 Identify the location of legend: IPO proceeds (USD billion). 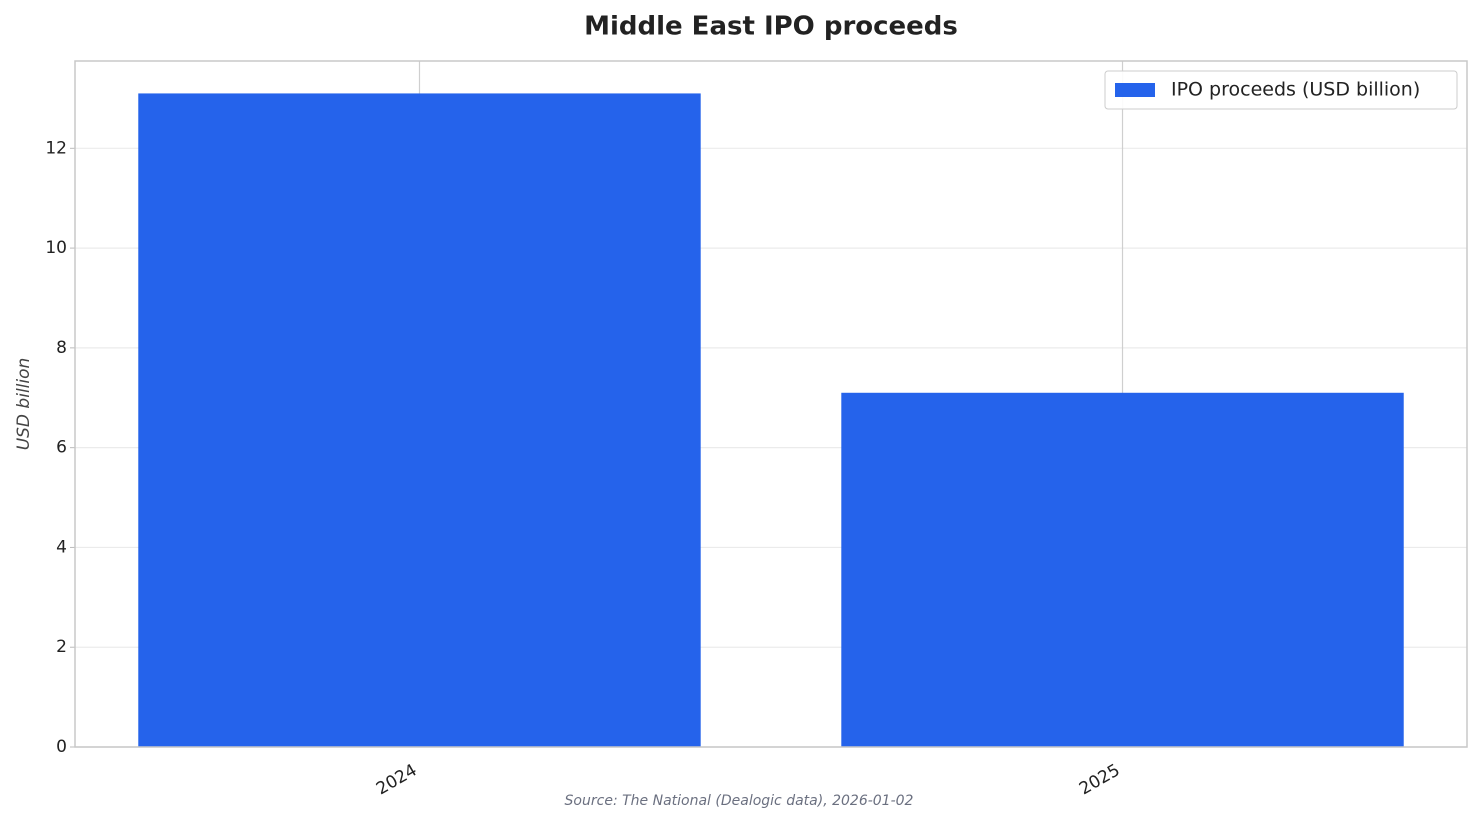
(1281, 90).